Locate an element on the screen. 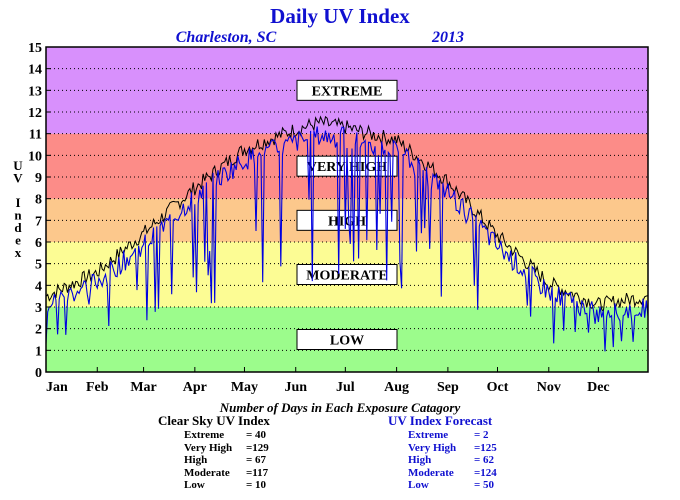 The width and height of the screenshot is (680, 500). stats-title: Number of Days in Each Exposure Catagory is located at coordinates (340, 407).